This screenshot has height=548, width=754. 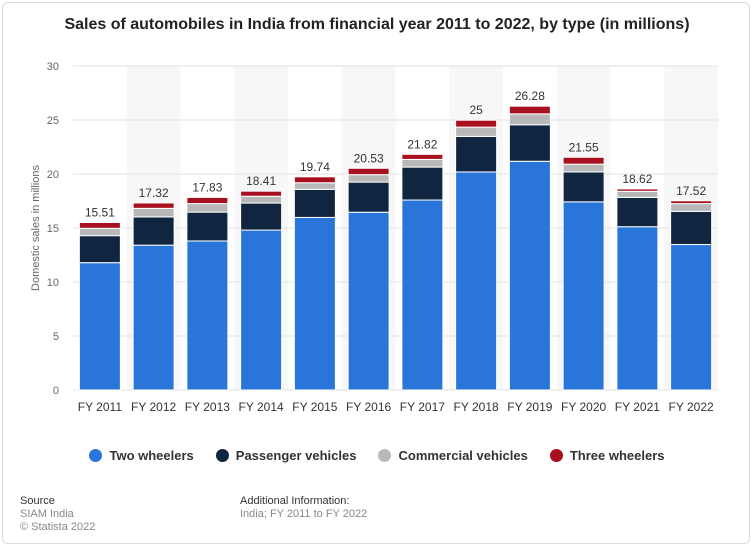 I want to click on legend-label: Passenger vehicles, so click(x=296, y=455).